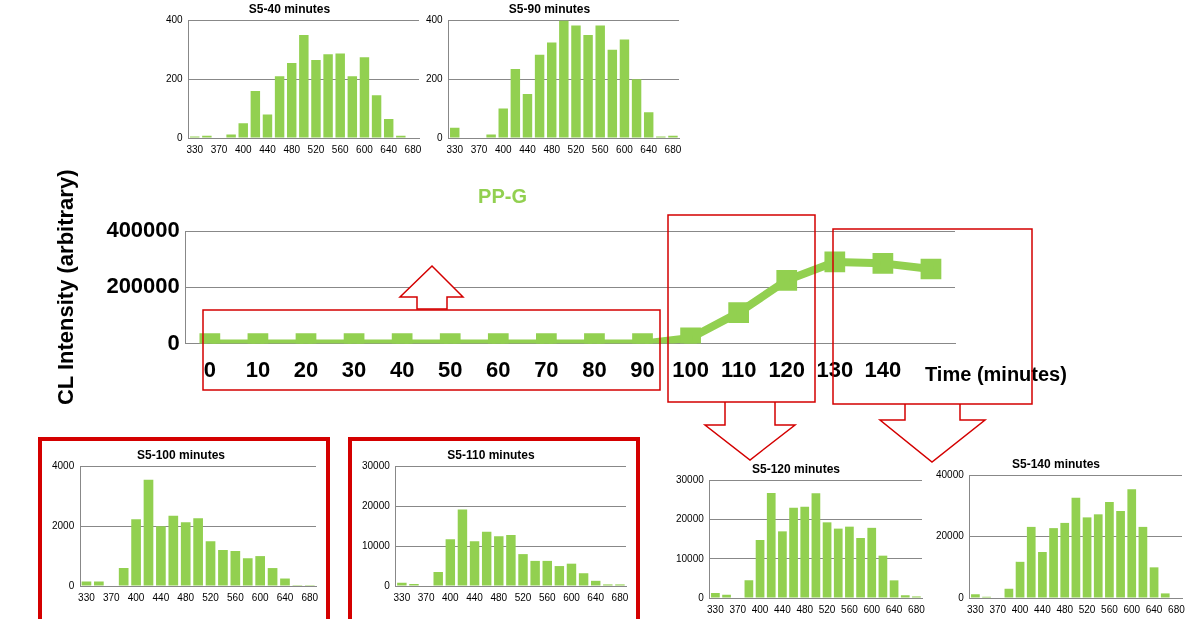 This screenshot has height=619, width=1190. What do you see at coordinates (258, 369) in the screenshot?
I see `x-tick-label: 10` at bounding box center [258, 369].